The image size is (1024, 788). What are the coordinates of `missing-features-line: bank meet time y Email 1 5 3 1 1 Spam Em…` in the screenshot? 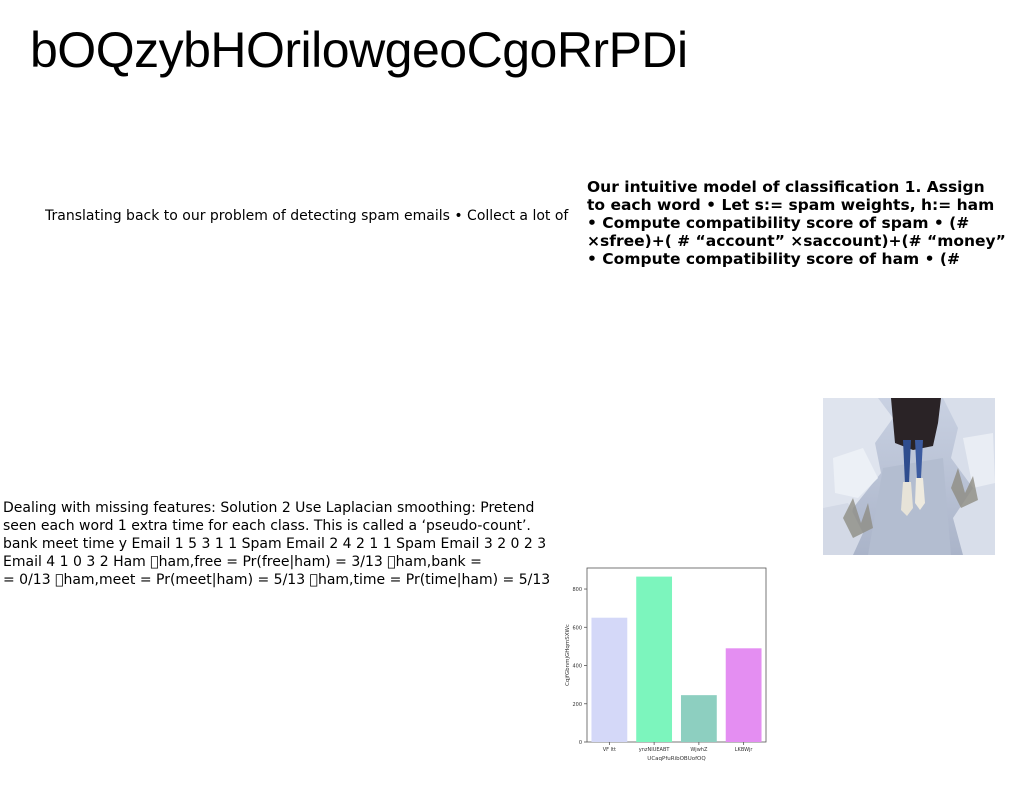 It's located at (283, 544).